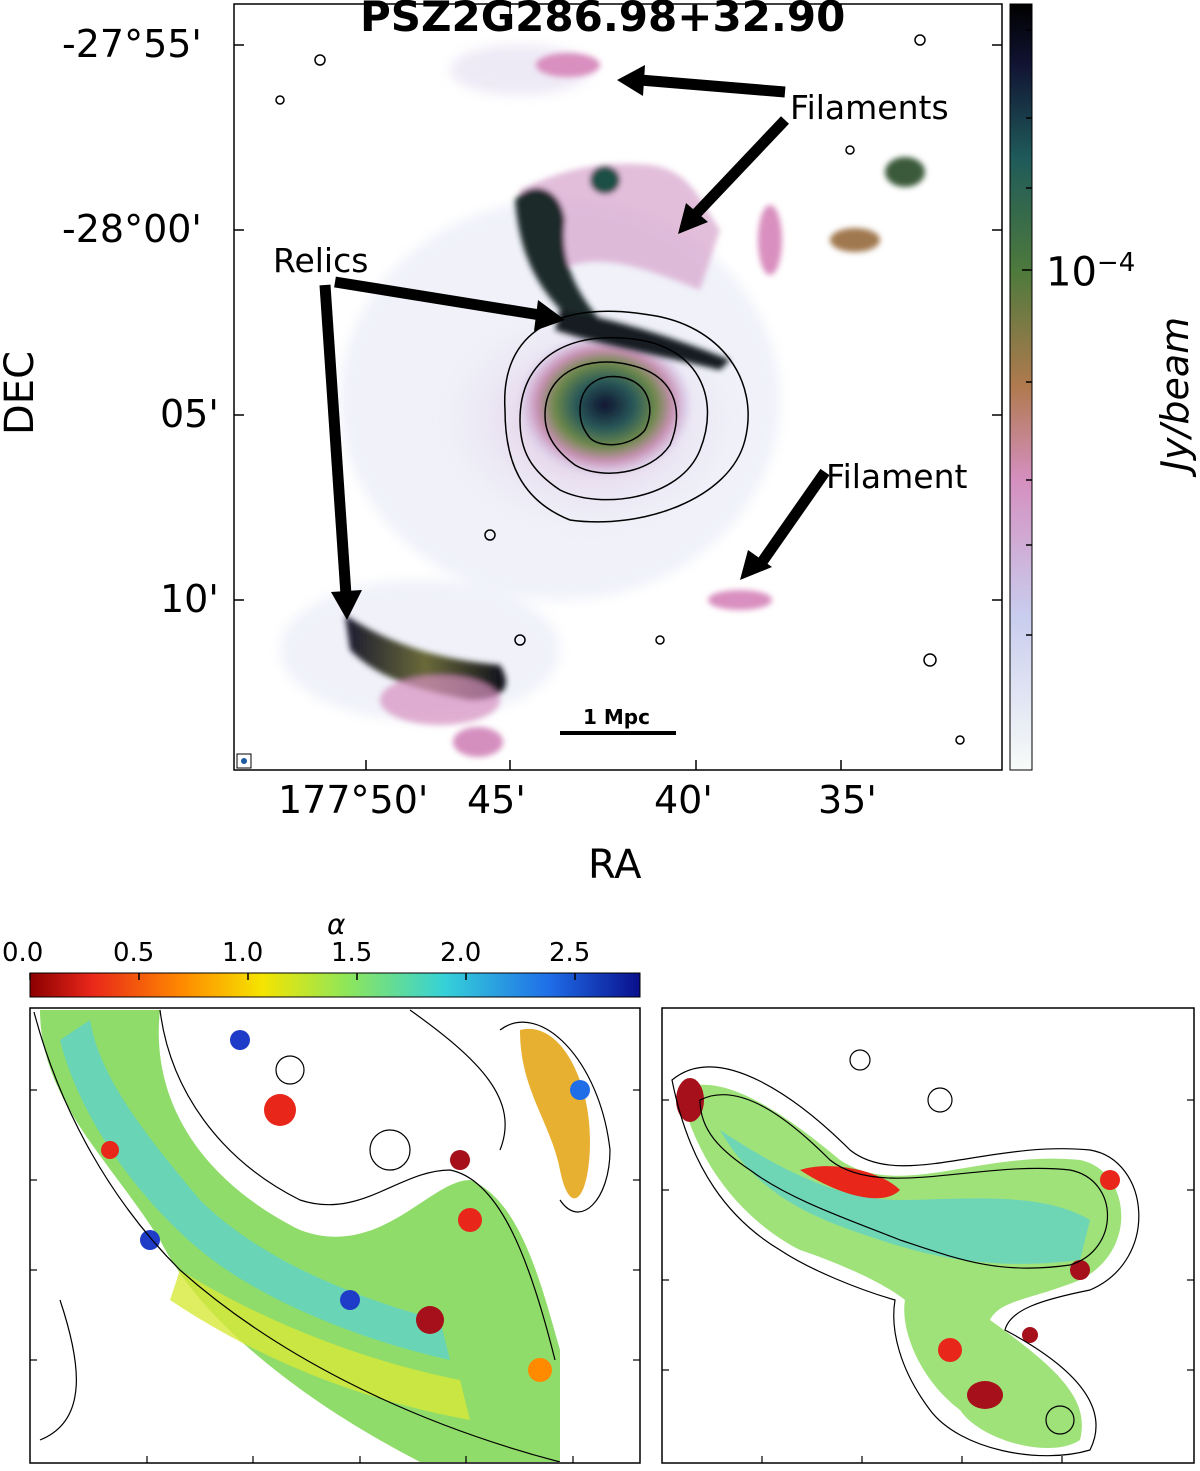  I want to click on spectral-index-colorbar, so click(335, 985).